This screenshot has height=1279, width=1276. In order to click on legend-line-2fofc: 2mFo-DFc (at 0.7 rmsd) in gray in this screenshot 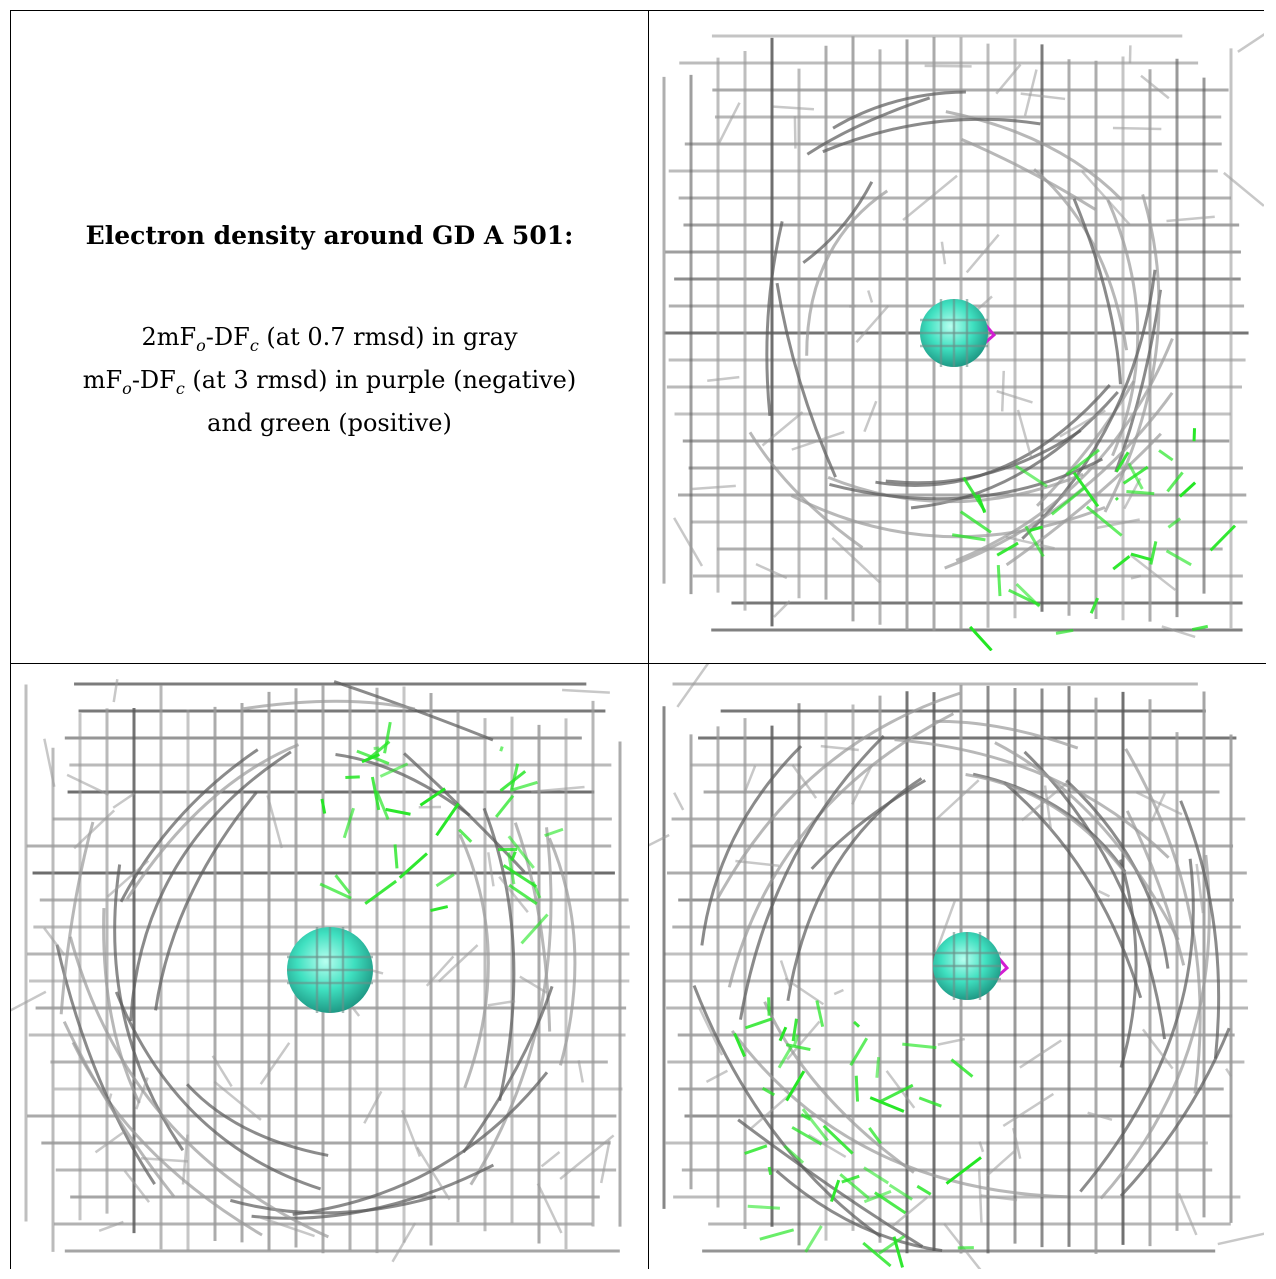, I will do `click(329, 339)`.